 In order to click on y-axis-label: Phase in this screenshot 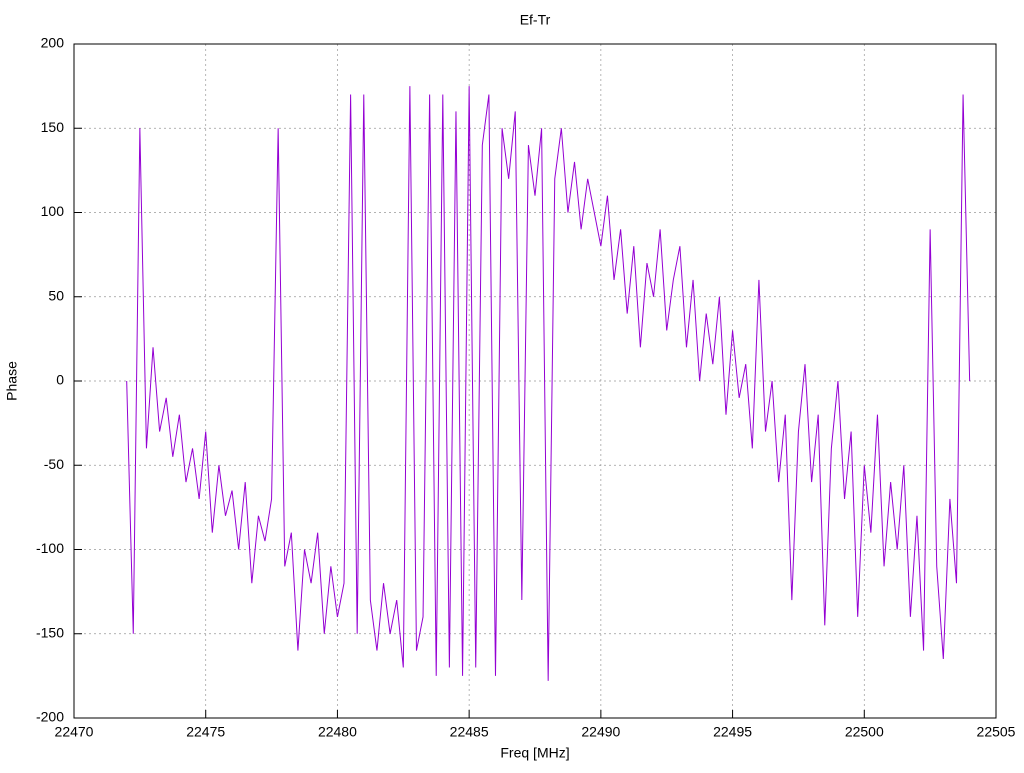, I will do `click(12, 381)`.